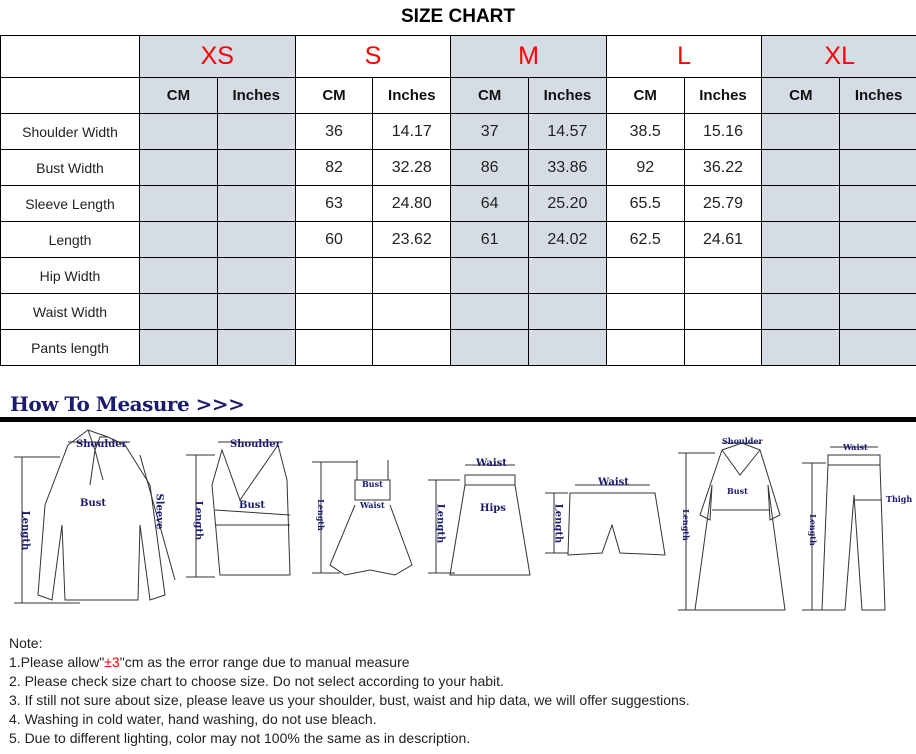  What do you see at coordinates (255, 444) in the screenshot?
I see `top-shoulder-label: Shoulder` at bounding box center [255, 444].